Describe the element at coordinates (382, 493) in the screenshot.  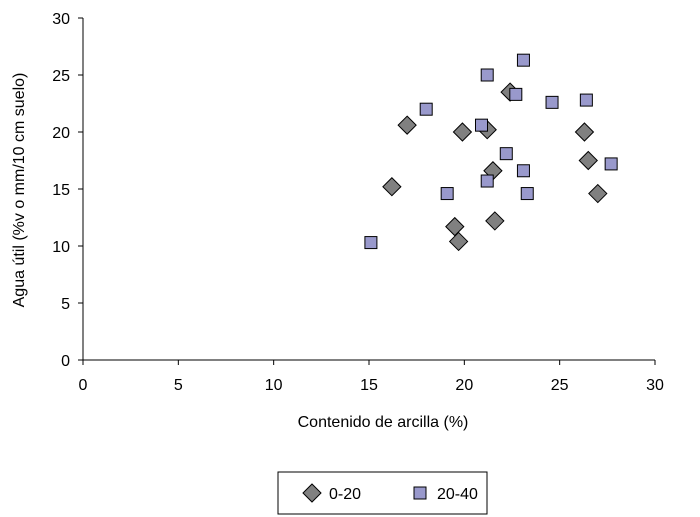
I see `legend: 0-20 20-40` at that location.